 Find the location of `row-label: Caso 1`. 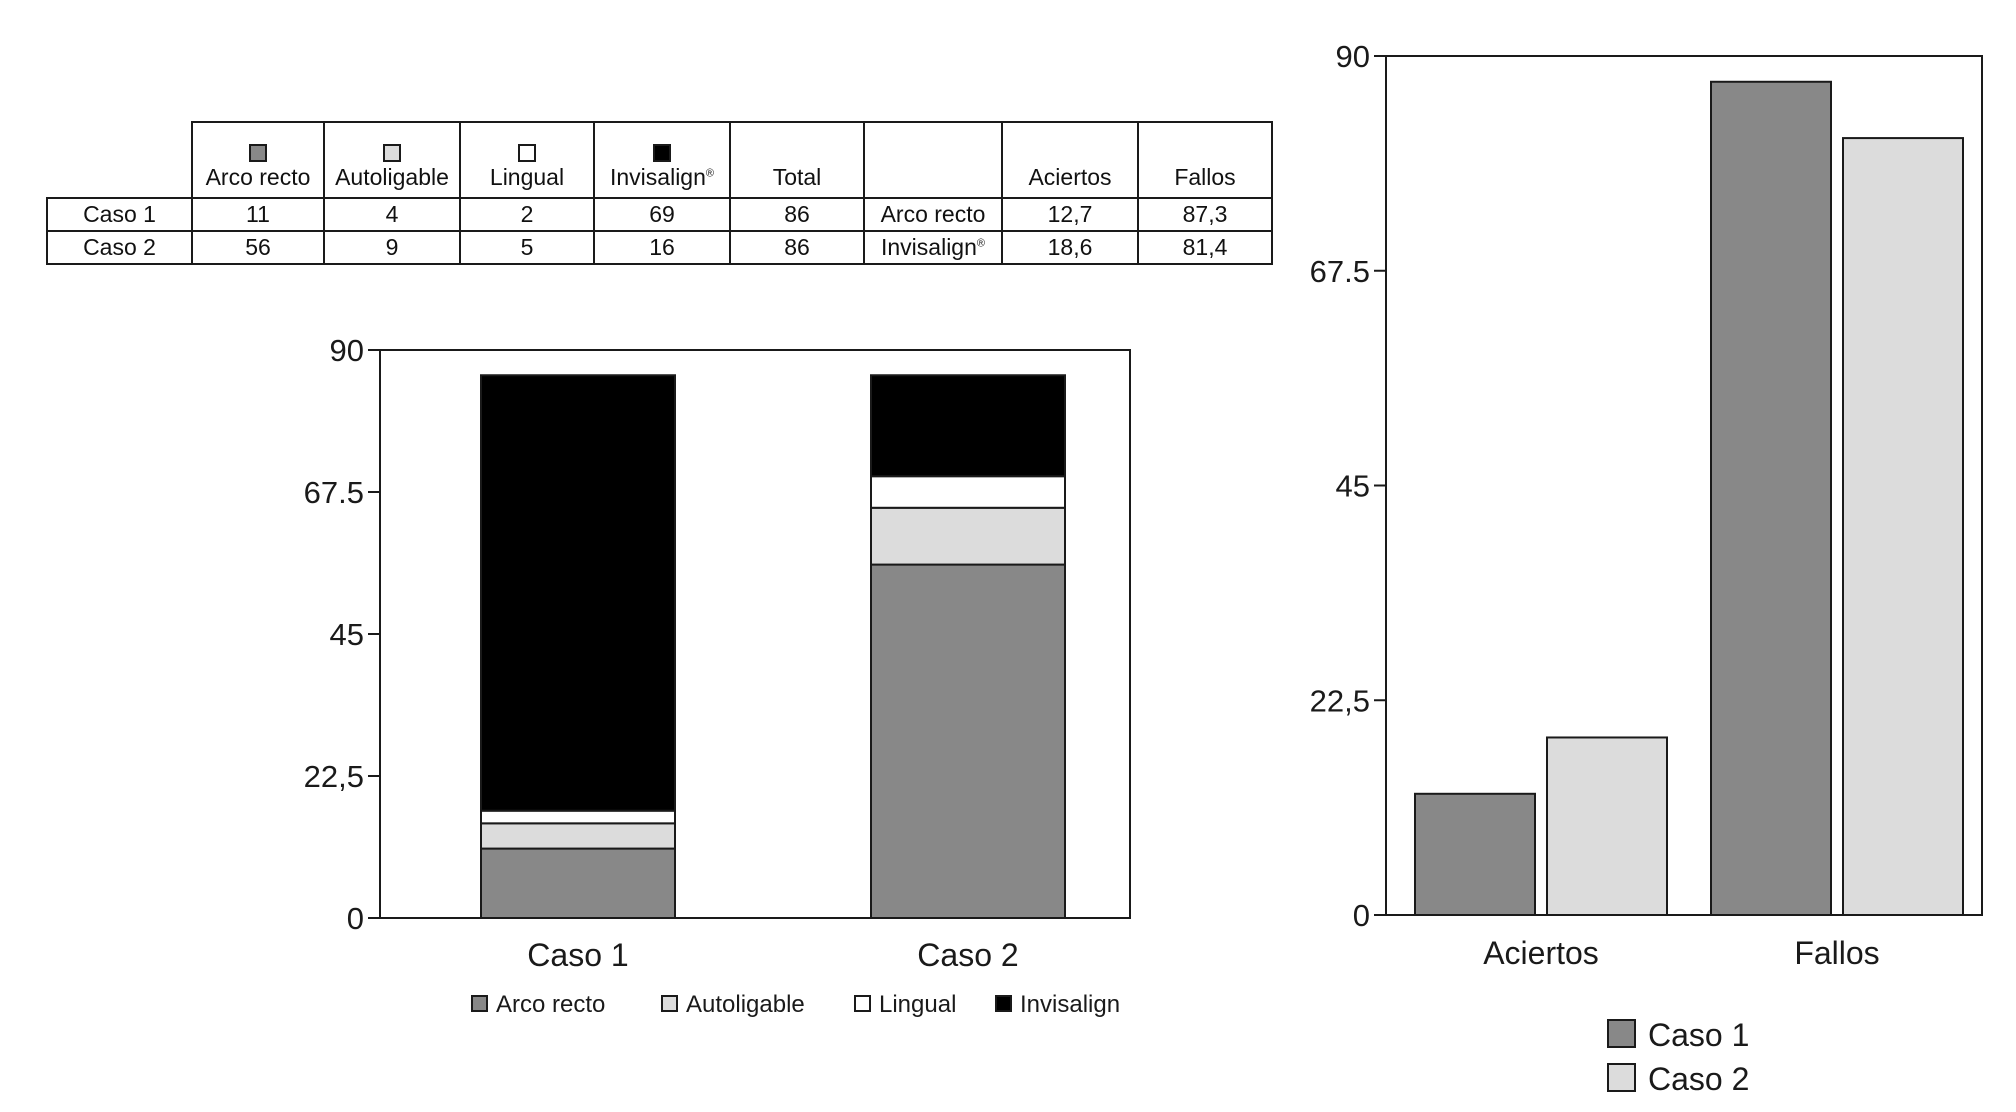

row-label: Caso 1 is located at coordinates (119, 214).